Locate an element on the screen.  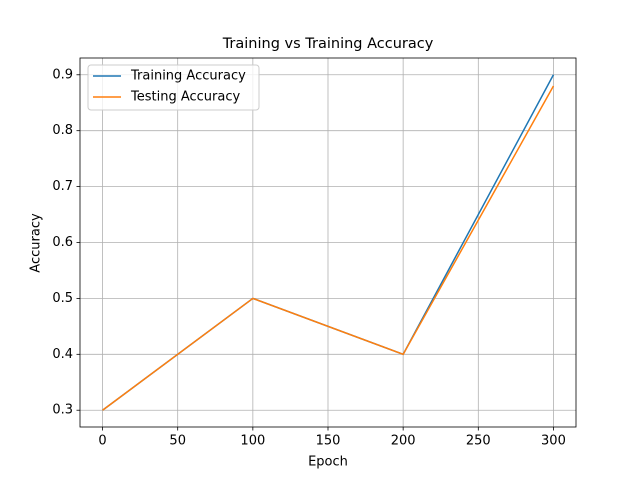
x-tick-label: 50 is located at coordinates (177, 441).